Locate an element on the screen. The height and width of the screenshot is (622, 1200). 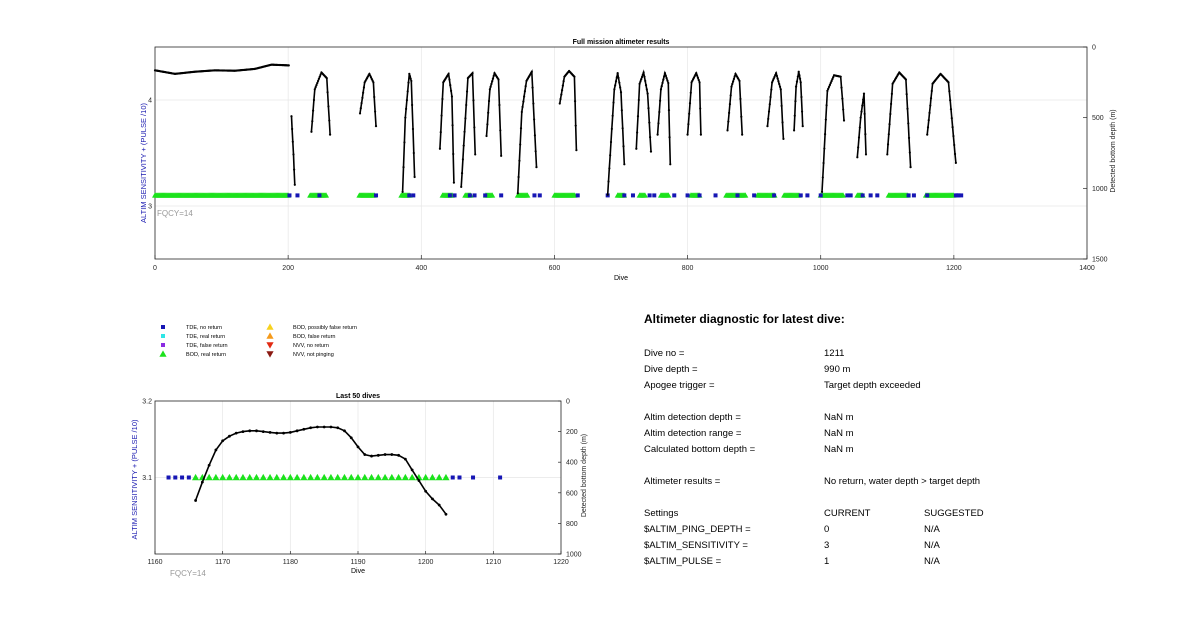
legend-triangle-up-icon is located at coordinates (270, 326).